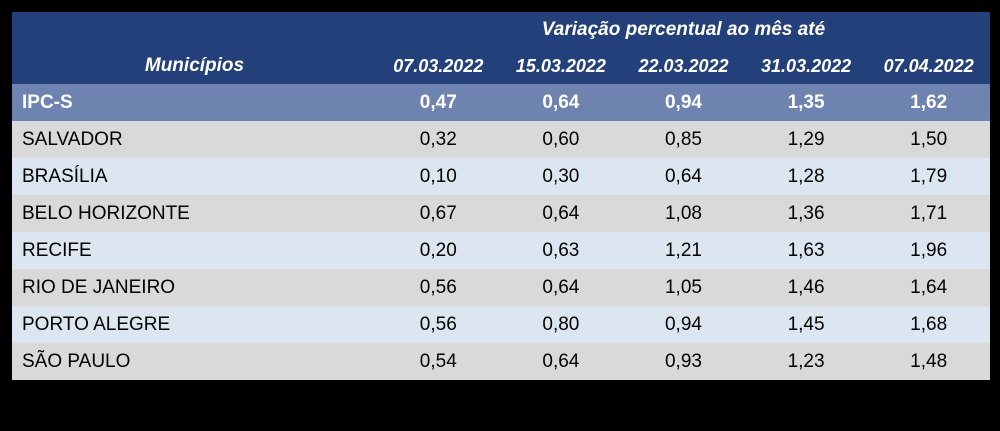 This screenshot has height=431, width=1000. What do you see at coordinates (806, 287) in the screenshot?
I see `table-cell: 1,46` at bounding box center [806, 287].